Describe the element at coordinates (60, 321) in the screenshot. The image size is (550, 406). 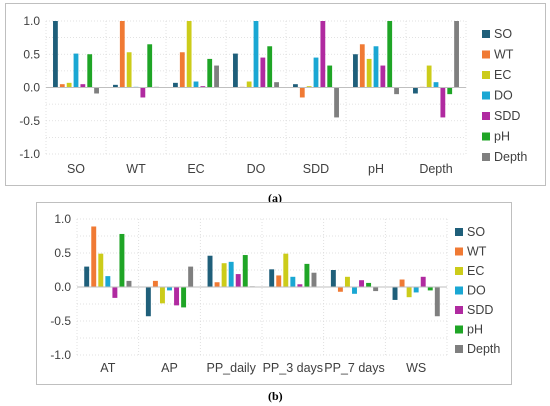
I see `y-tick-label: -0.5` at that location.